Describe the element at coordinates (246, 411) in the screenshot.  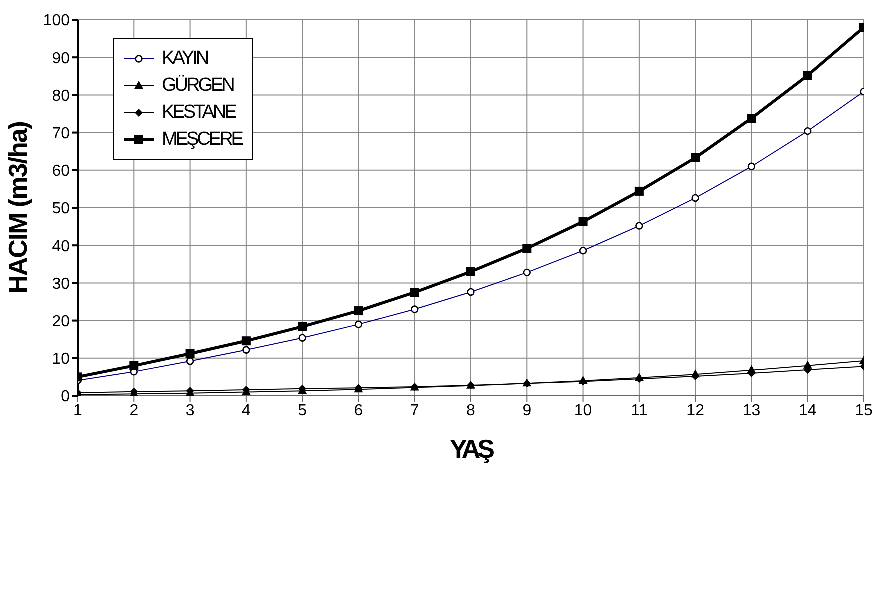
I see `x-tick-label: 4` at that location.